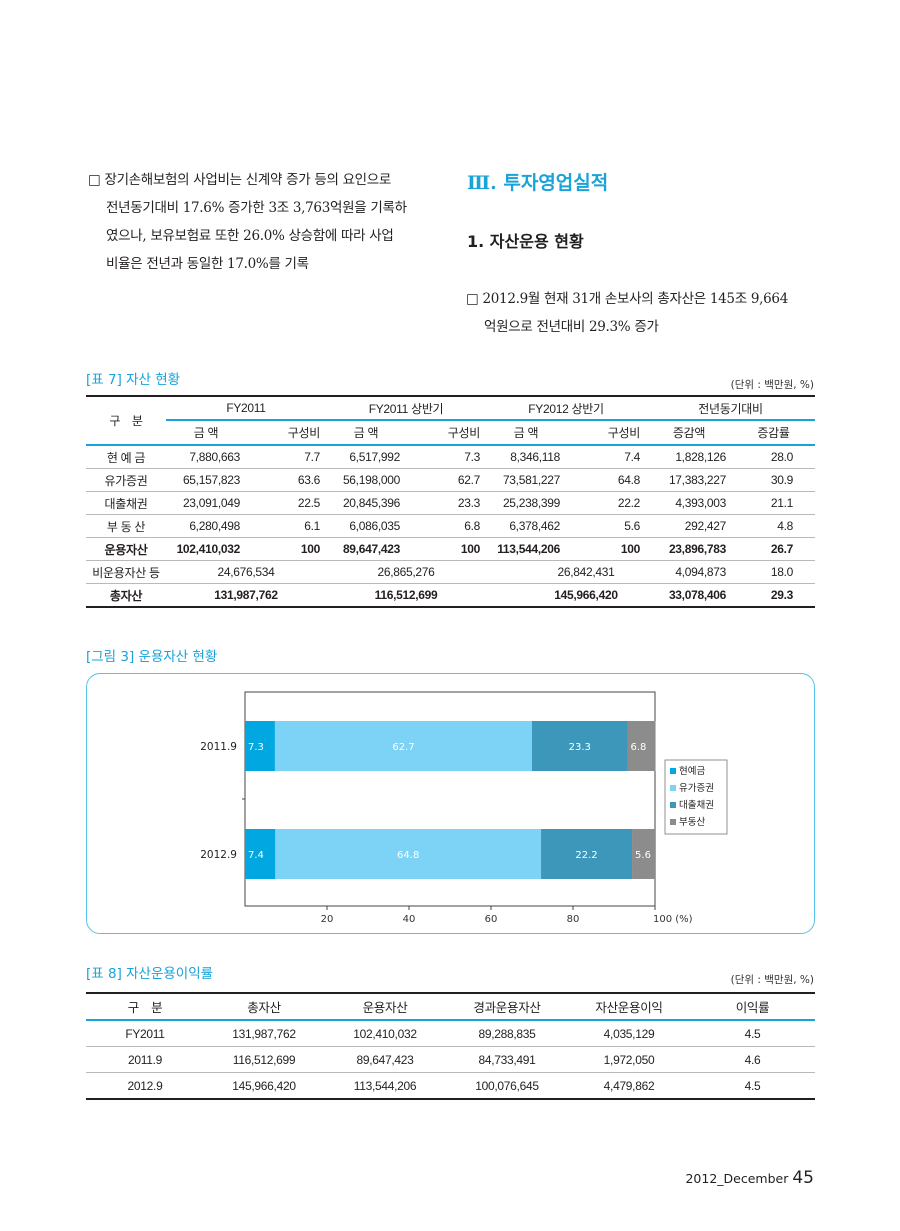  Describe the element at coordinates (286, 457) in the screenshot. I see `cell: 7.7` at that location.